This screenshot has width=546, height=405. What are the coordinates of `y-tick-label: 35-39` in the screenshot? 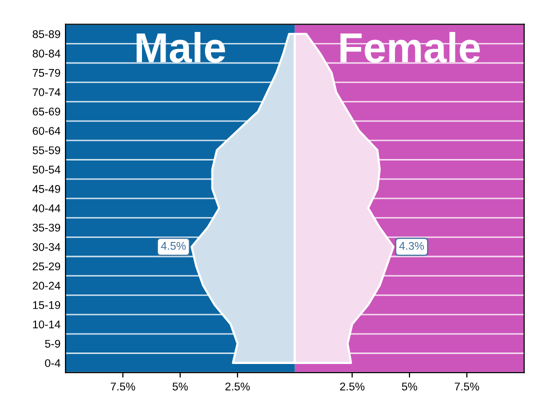 It's located at (46, 228).